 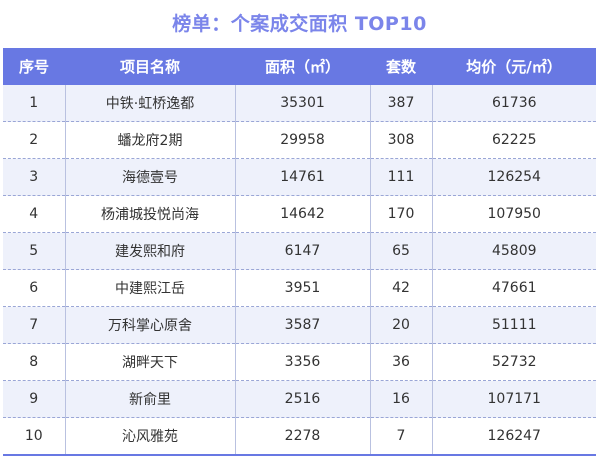 What do you see at coordinates (401, 66) in the screenshot?
I see `header-units: 套数` at bounding box center [401, 66].